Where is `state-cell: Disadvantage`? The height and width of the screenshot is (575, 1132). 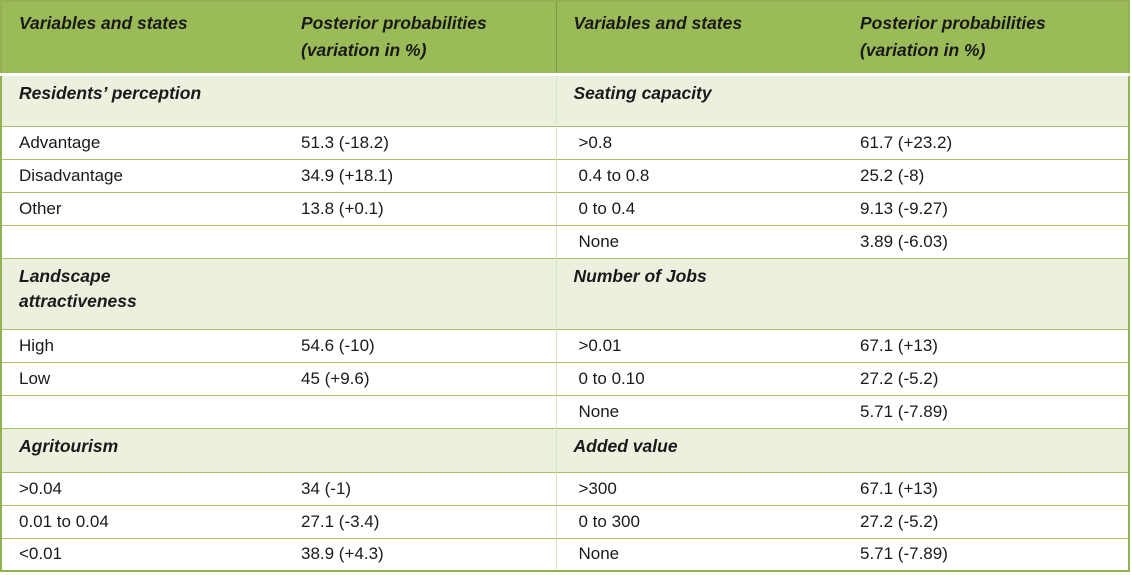
state-cell: Disadvantage is located at coordinates (142, 175).